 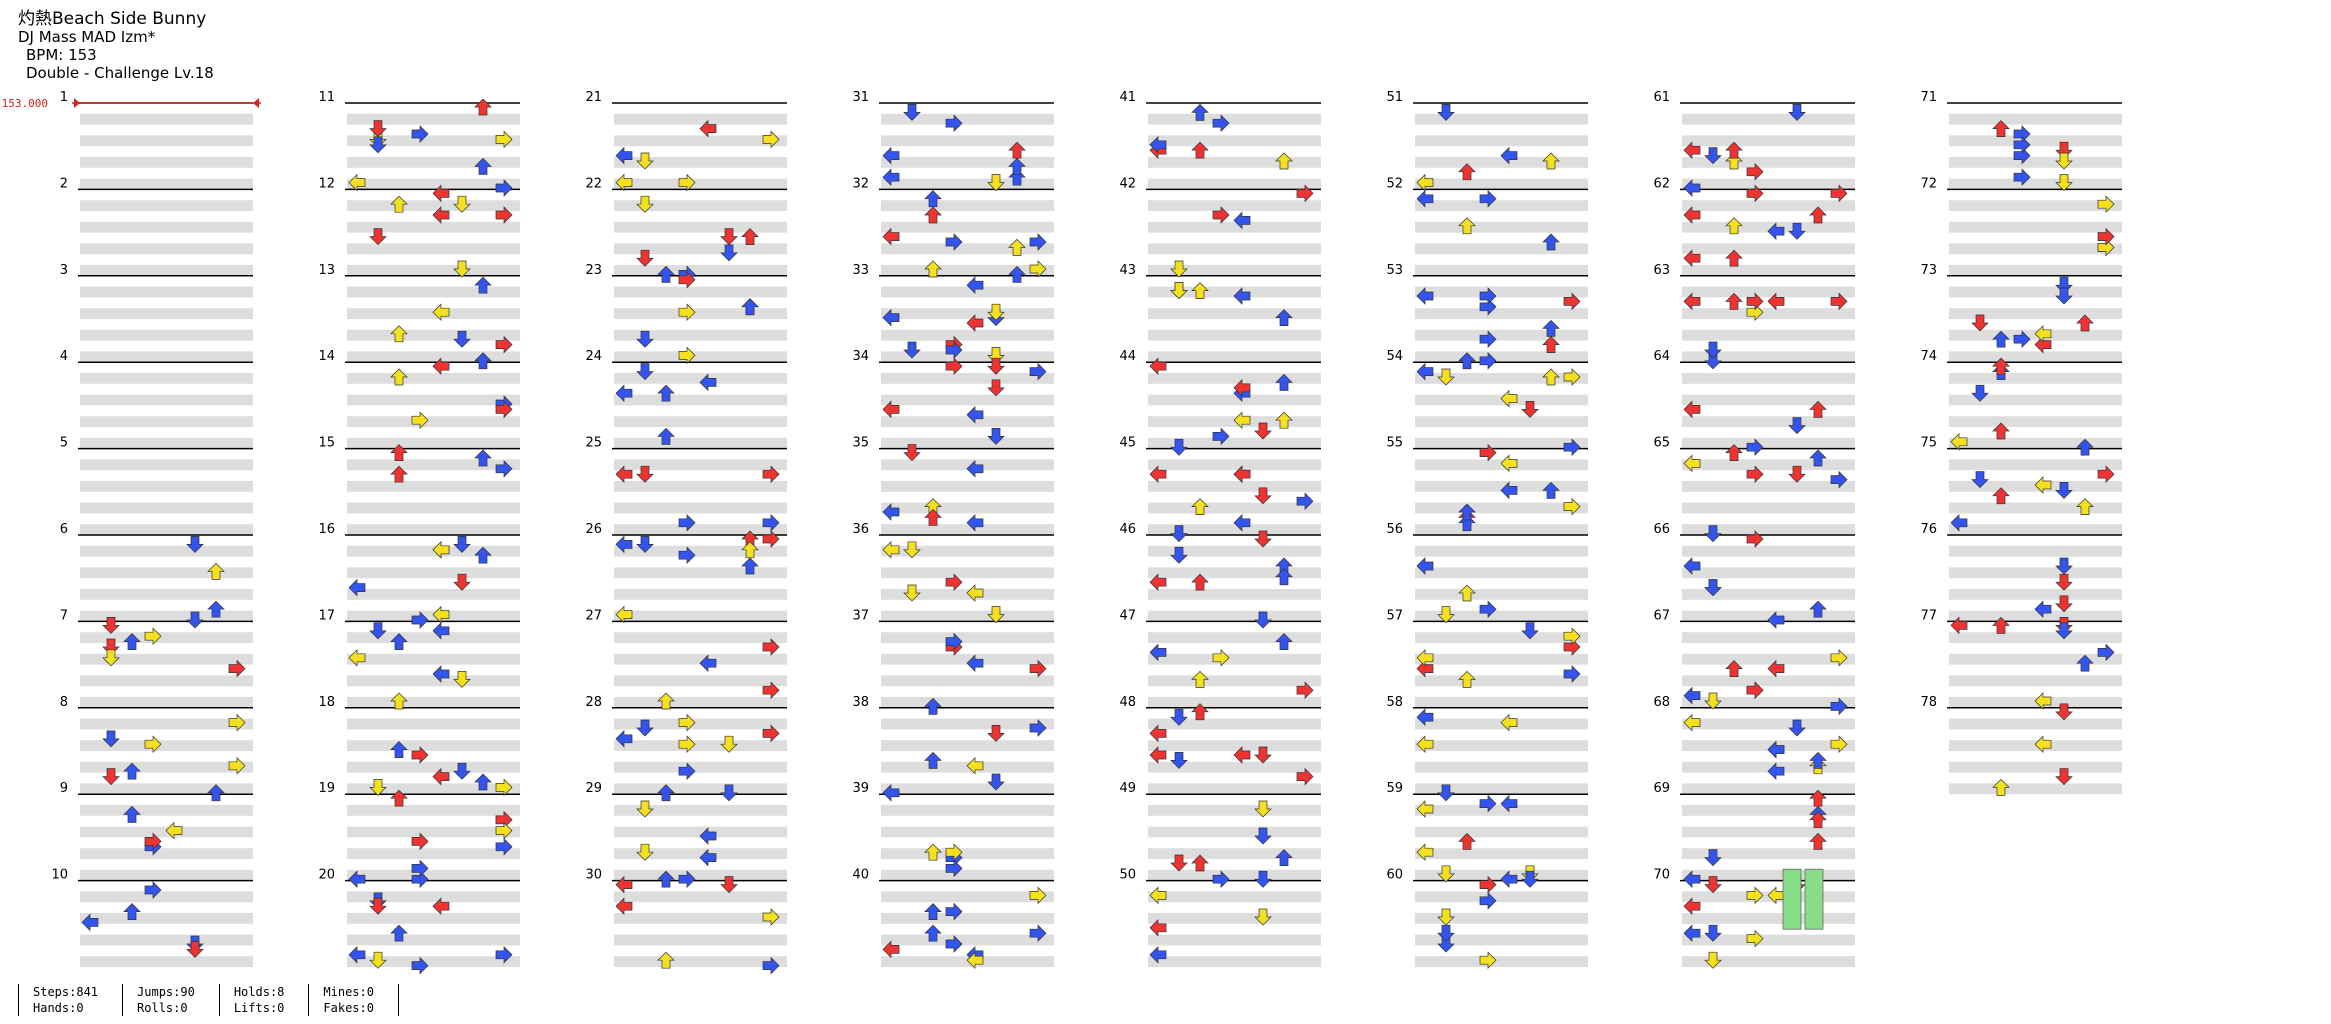 I want to click on measure-number: 63, so click(x=1661, y=270).